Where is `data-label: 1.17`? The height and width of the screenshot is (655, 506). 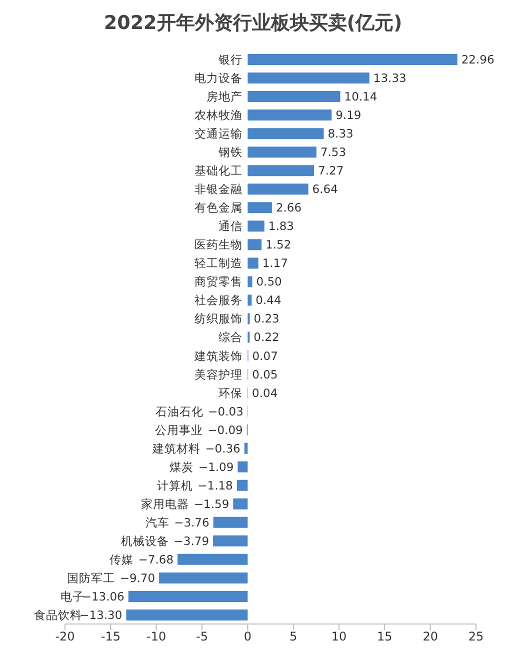 data-label: 1.17 is located at coordinates (275, 263).